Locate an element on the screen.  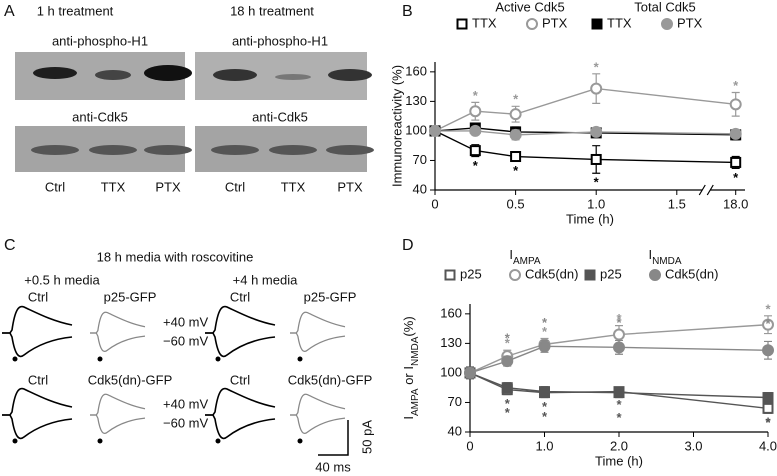
x-tick-label: 3.0 is located at coordinates (693, 445).